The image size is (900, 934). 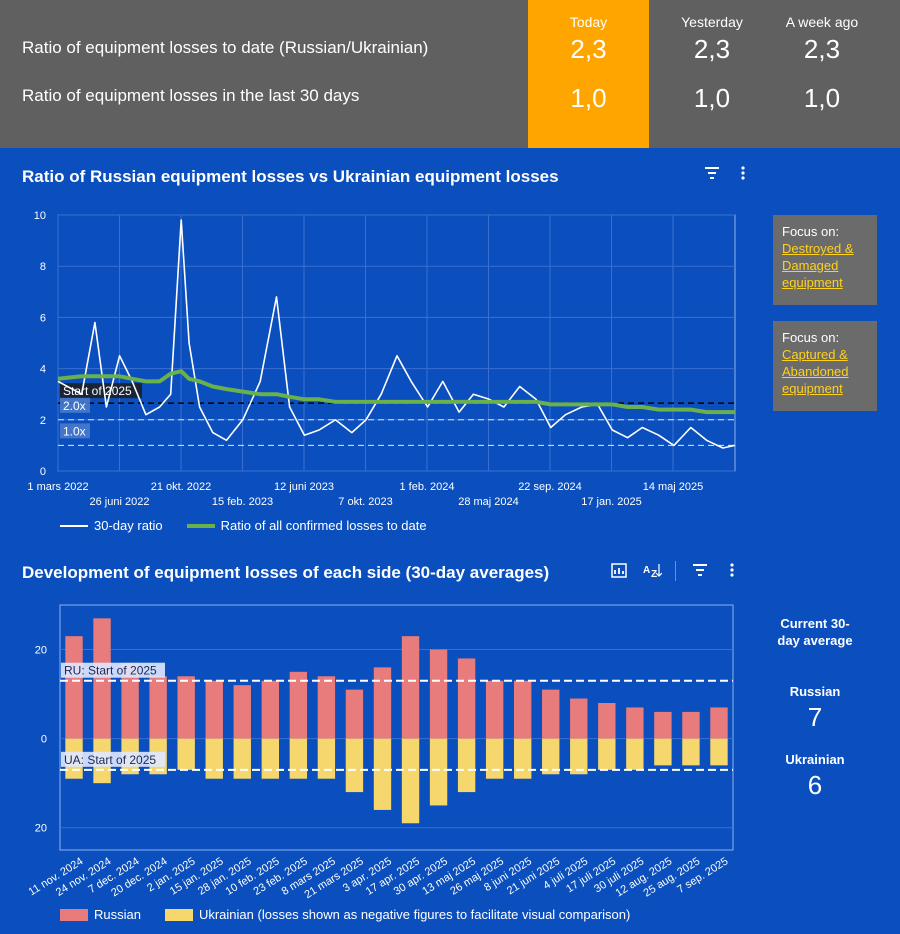 What do you see at coordinates (673, 487) in the screenshot?
I see `x-tick-label: 14 maj 2025` at bounding box center [673, 487].